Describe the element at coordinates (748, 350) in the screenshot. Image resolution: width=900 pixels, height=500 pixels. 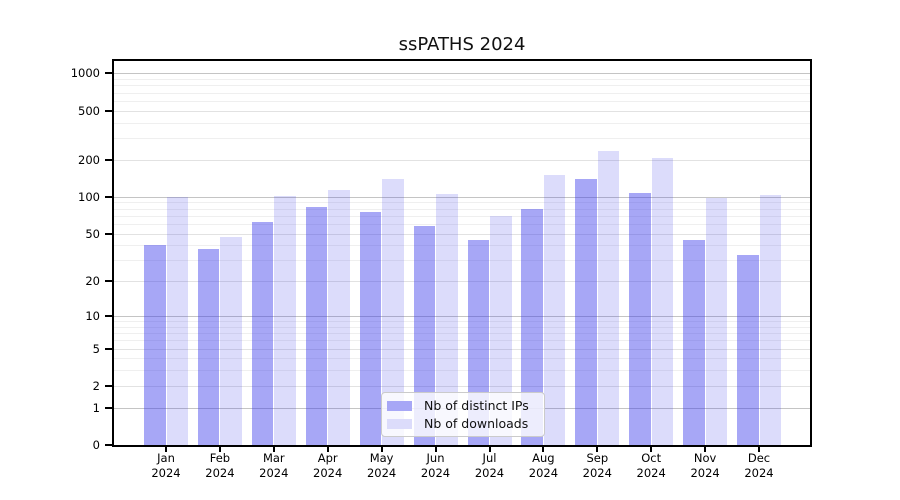
I see `bar-distinct-ips-dec` at that location.